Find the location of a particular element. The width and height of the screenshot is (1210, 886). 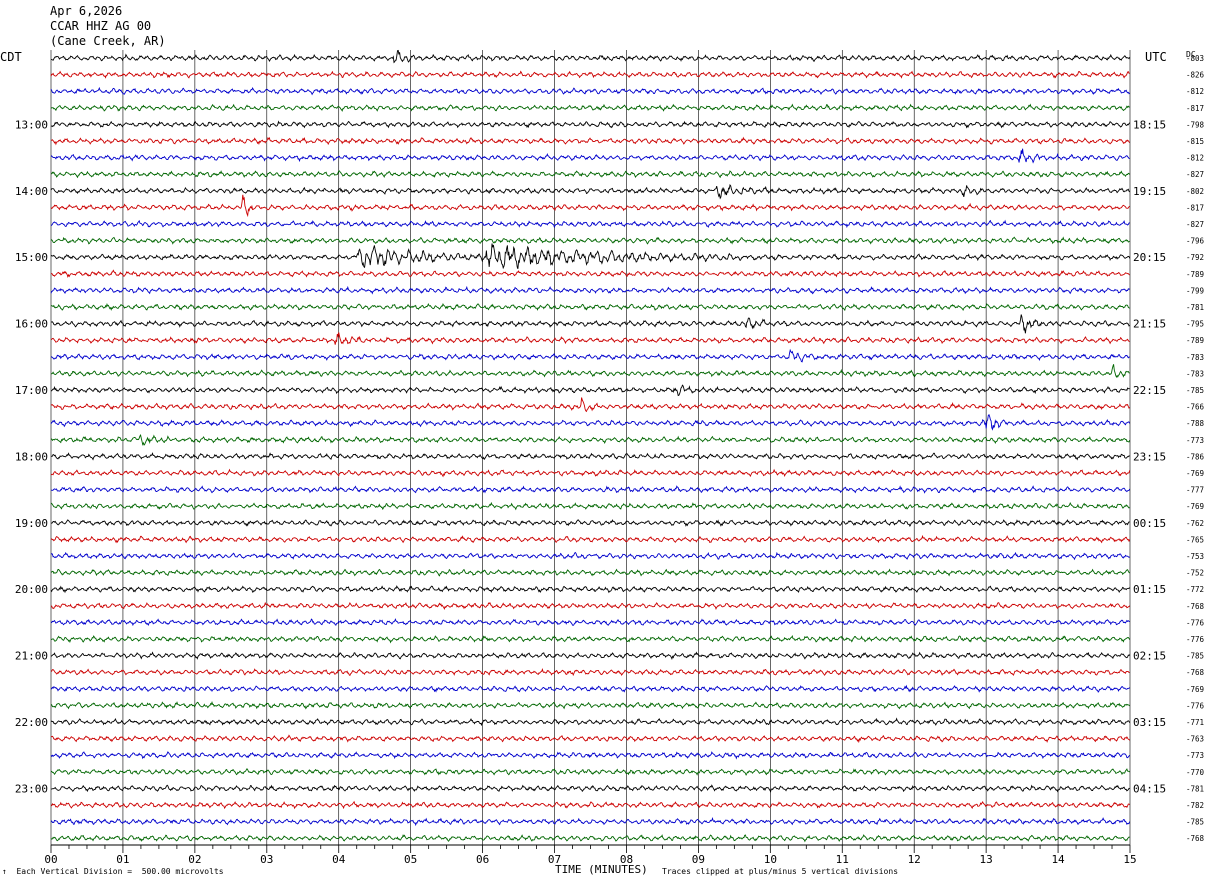

dc-offset-value: -773 is located at coordinates (1195, 440).